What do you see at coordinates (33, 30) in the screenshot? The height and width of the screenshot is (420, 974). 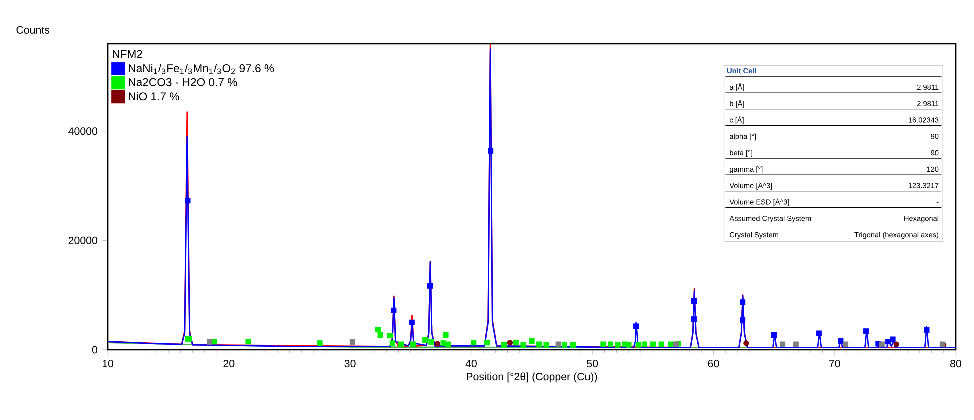 I see `y-axis-title: Counts` at bounding box center [33, 30].